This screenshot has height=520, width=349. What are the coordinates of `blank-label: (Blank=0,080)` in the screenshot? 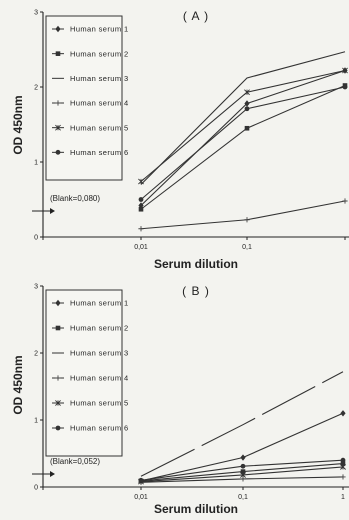 It's located at (75, 198).